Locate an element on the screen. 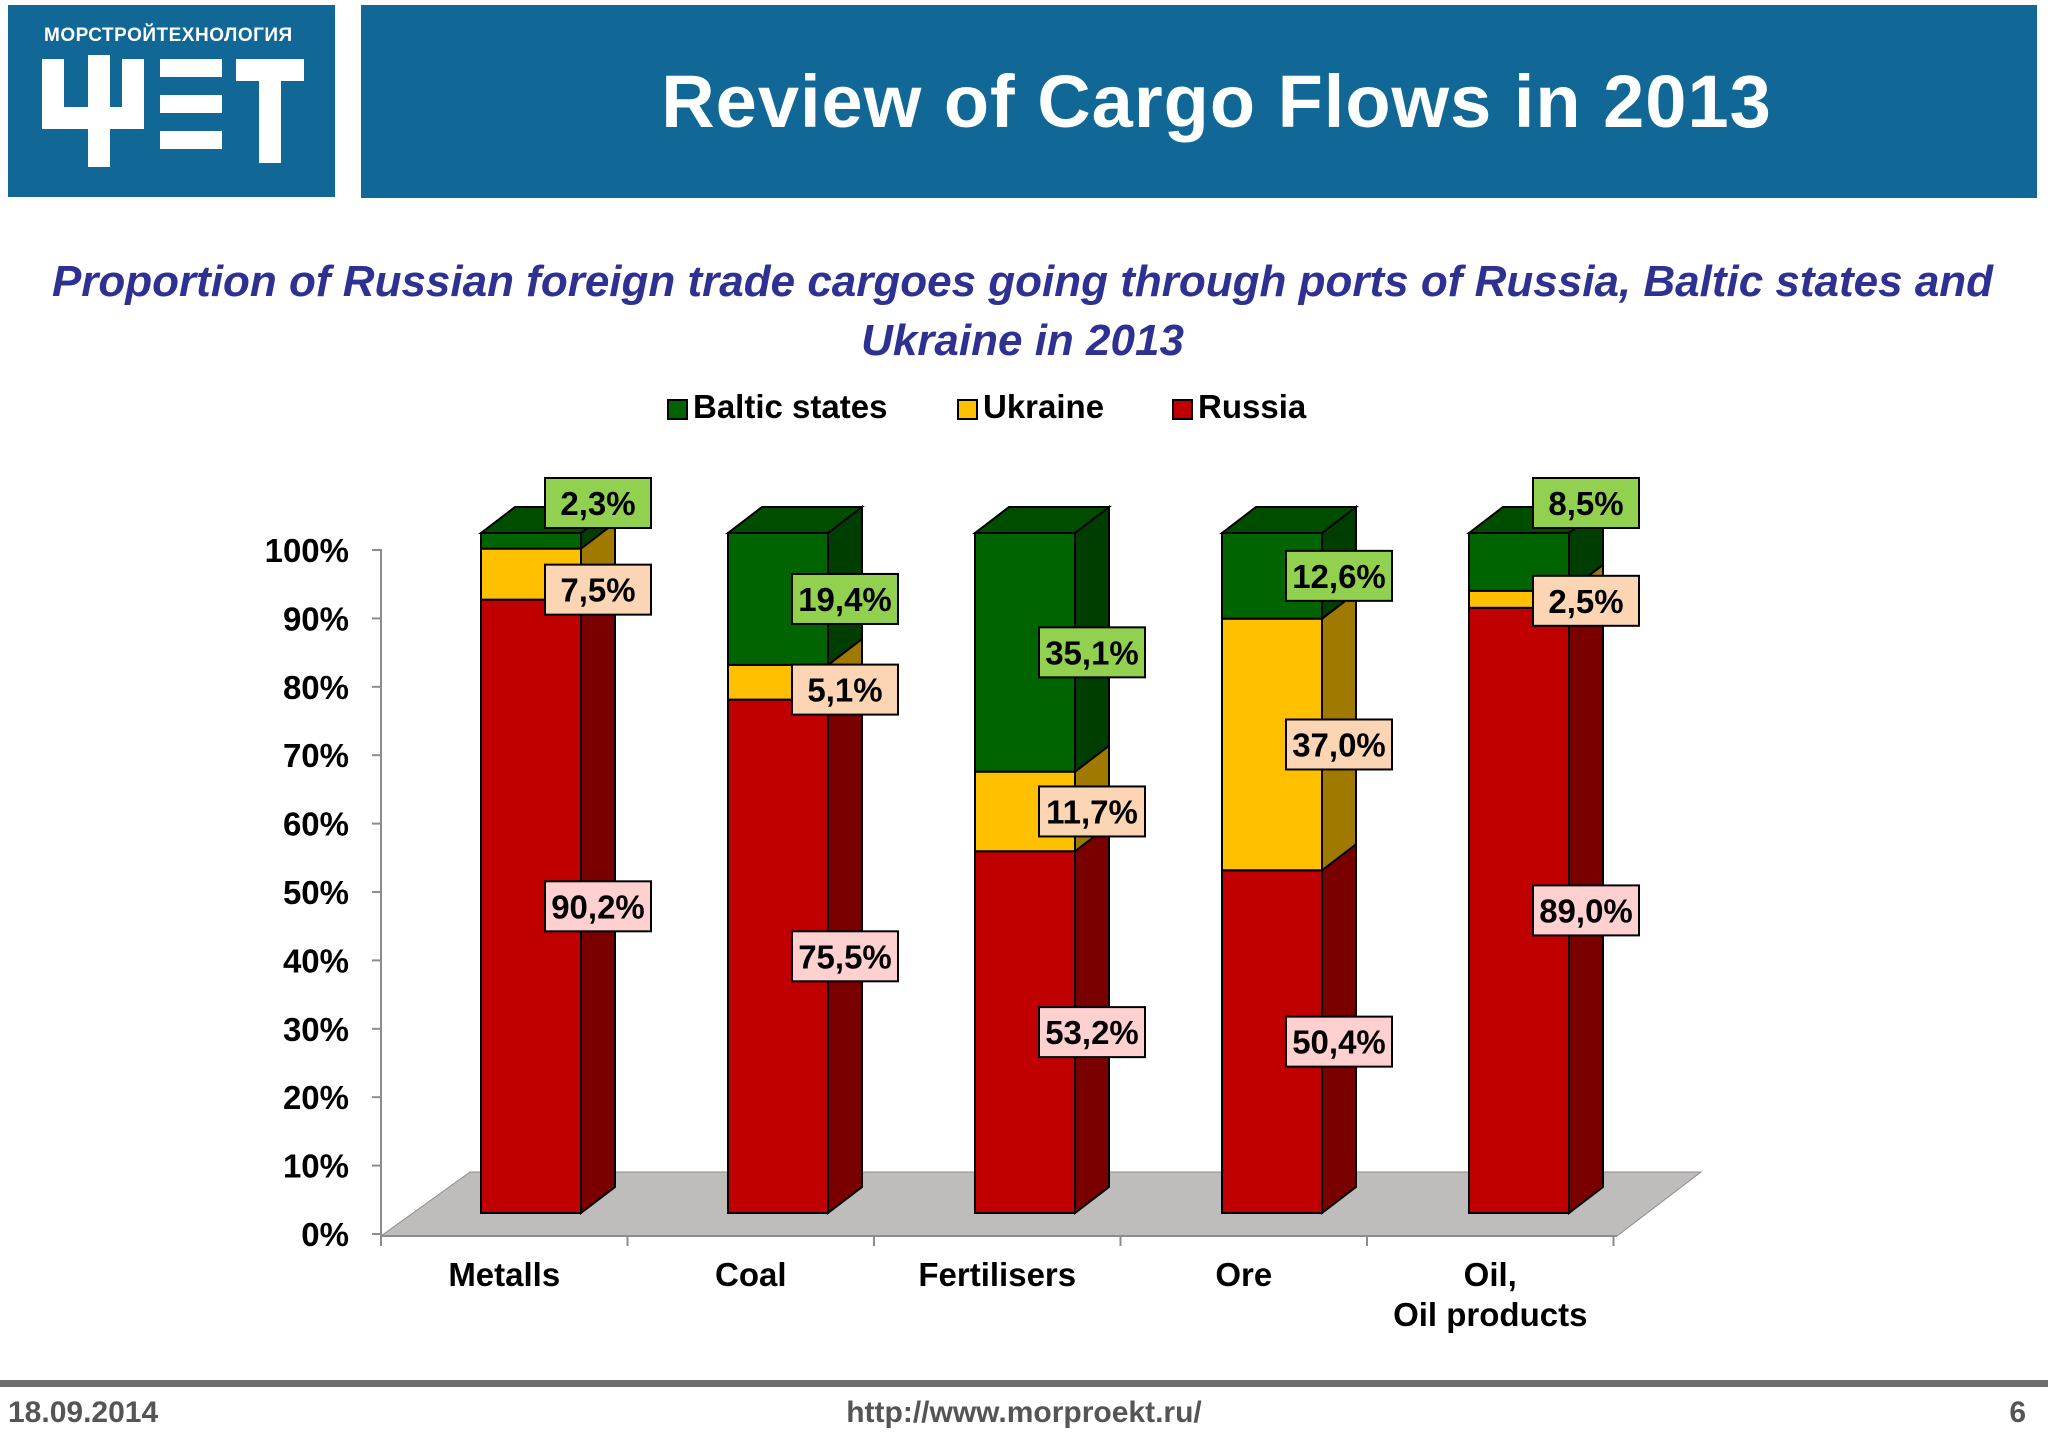 This screenshot has width=2048, height=1453. data-label: 89,0% is located at coordinates (1586, 910).